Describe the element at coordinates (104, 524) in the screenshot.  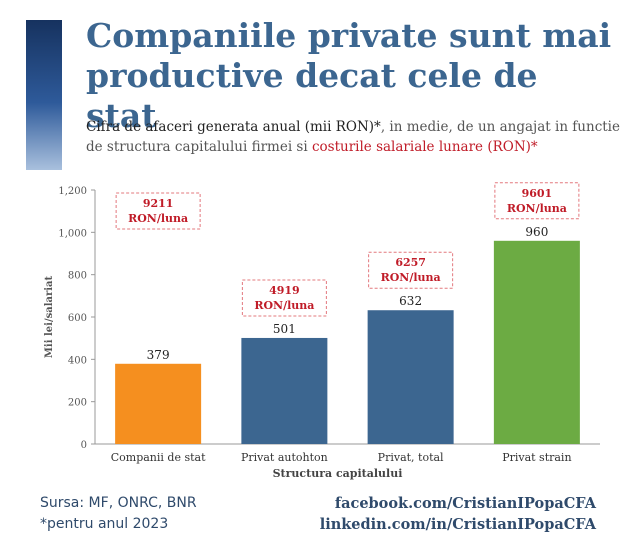
I see `footnote-text: *pentru anul 2023` at that location.